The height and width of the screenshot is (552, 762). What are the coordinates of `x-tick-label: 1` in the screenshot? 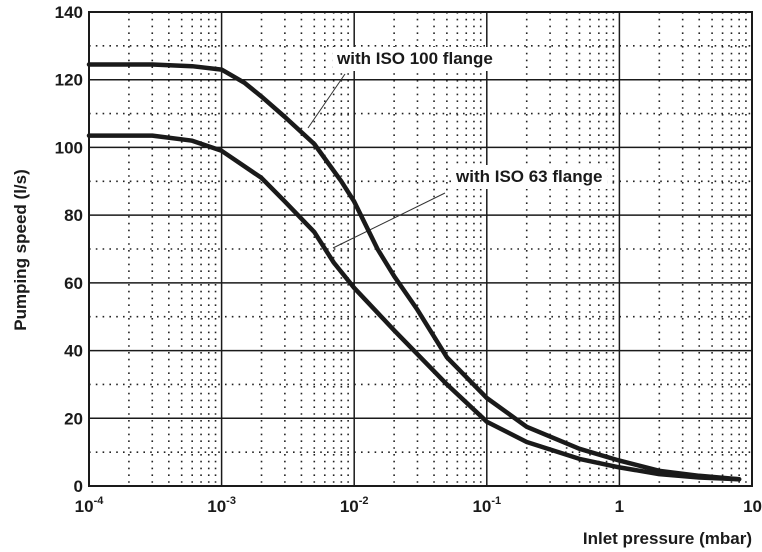 It's located at (619, 506).